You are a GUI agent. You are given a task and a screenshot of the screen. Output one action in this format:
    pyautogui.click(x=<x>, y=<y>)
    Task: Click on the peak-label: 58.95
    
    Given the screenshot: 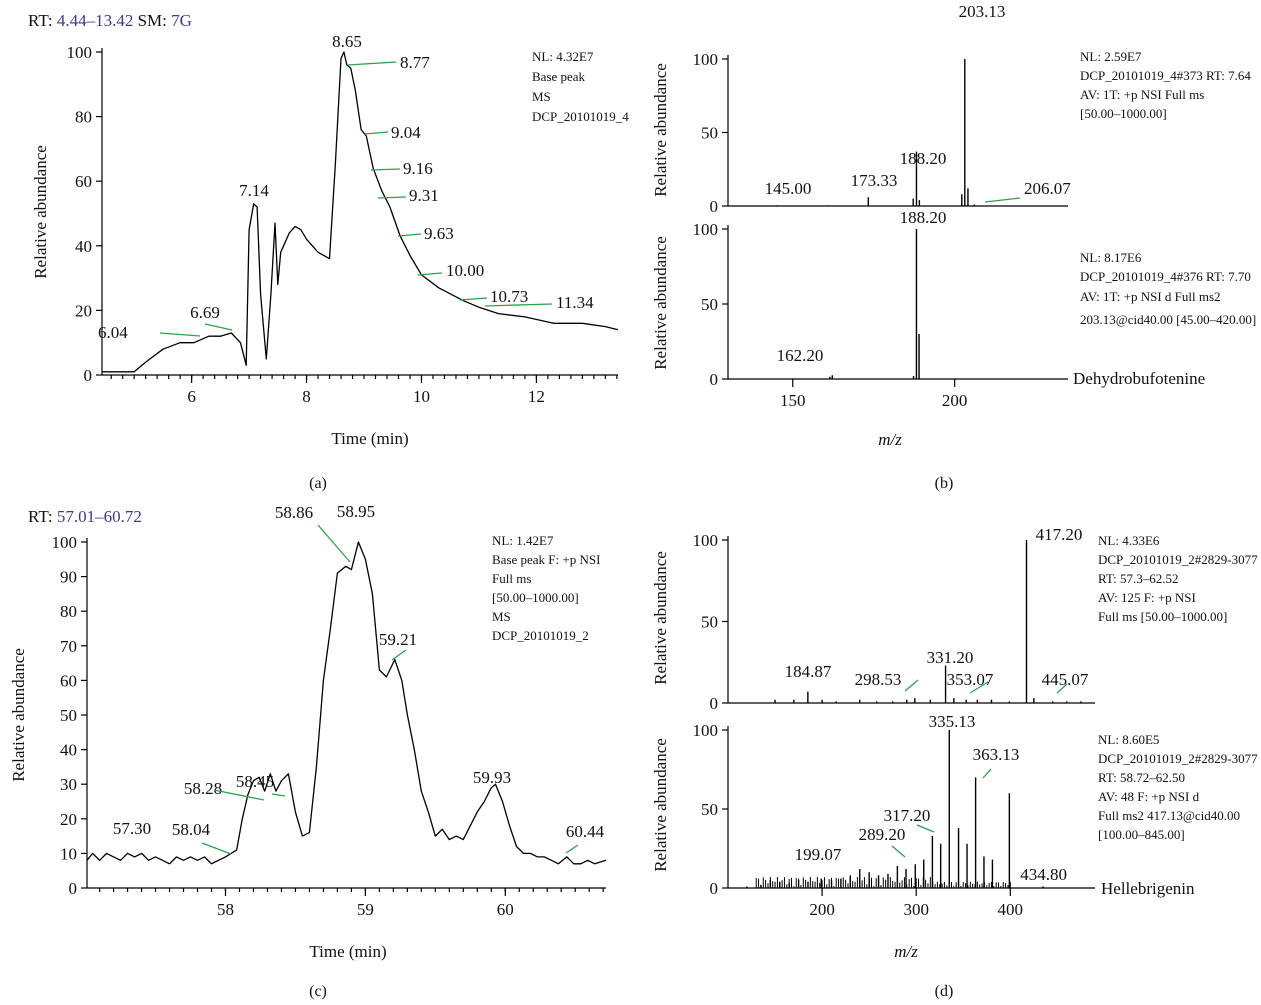 What is the action you would take?
    pyautogui.click(x=356, y=511)
    